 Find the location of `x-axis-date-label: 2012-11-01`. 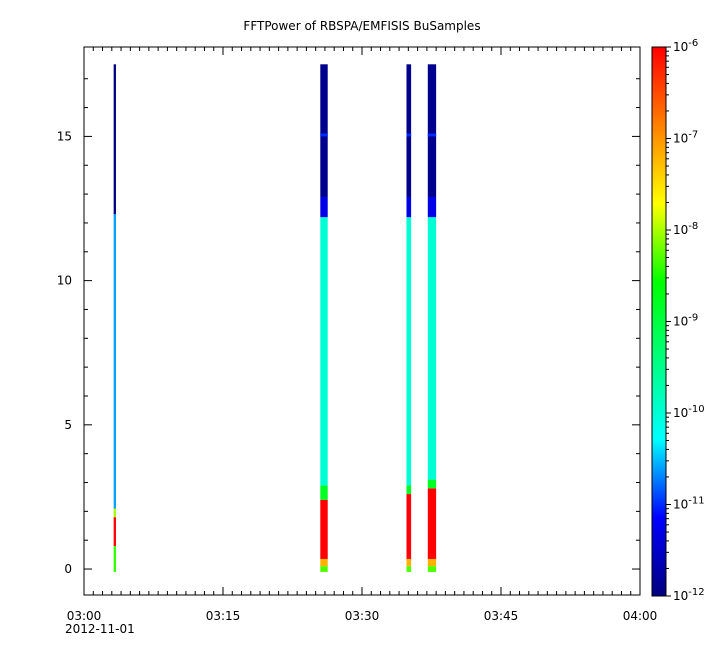

x-axis-date-label: 2012-11-01 is located at coordinates (100, 629).